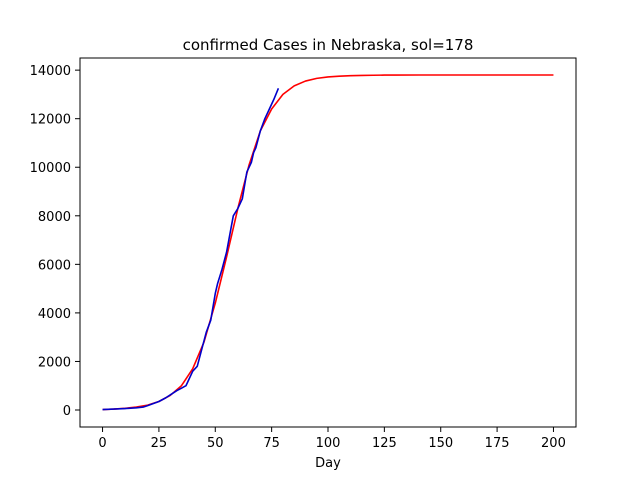 The height and width of the screenshot is (480, 640). I want to click on y-tick-label: 10000, so click(50, 168).